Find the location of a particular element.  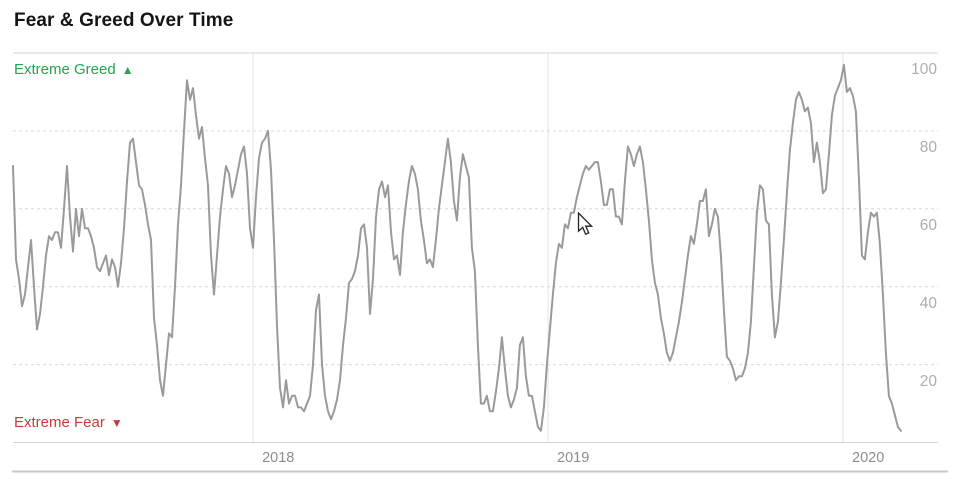

up-triangle-icon: ▲ is located at coordinates (127, 69).